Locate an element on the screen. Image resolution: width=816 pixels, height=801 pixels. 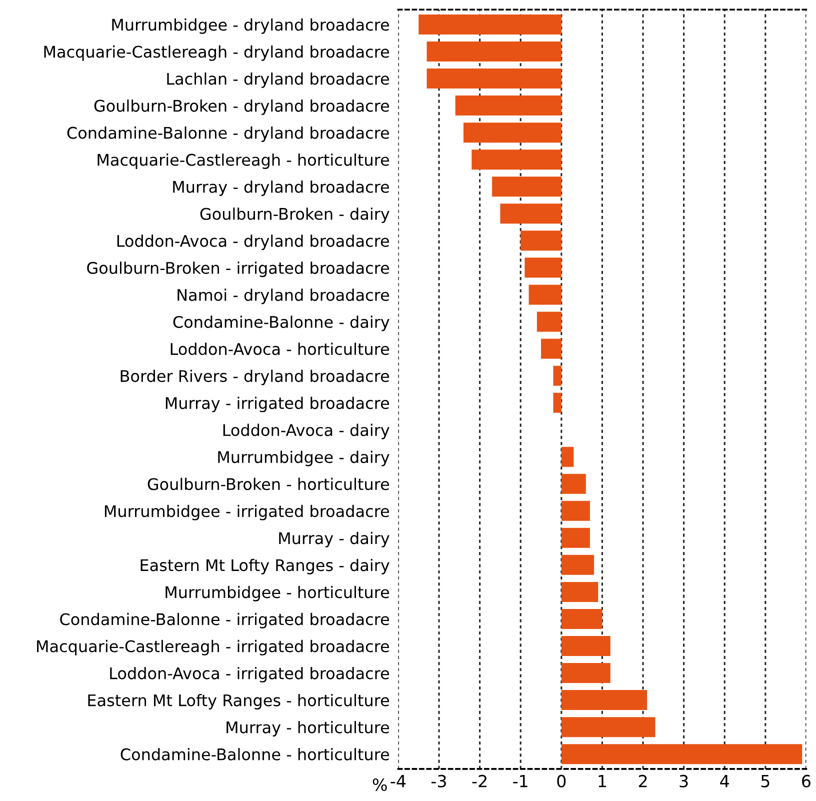
y-tick-label: Loddon-Avoca - dairy is located at coordinates (306, 432).